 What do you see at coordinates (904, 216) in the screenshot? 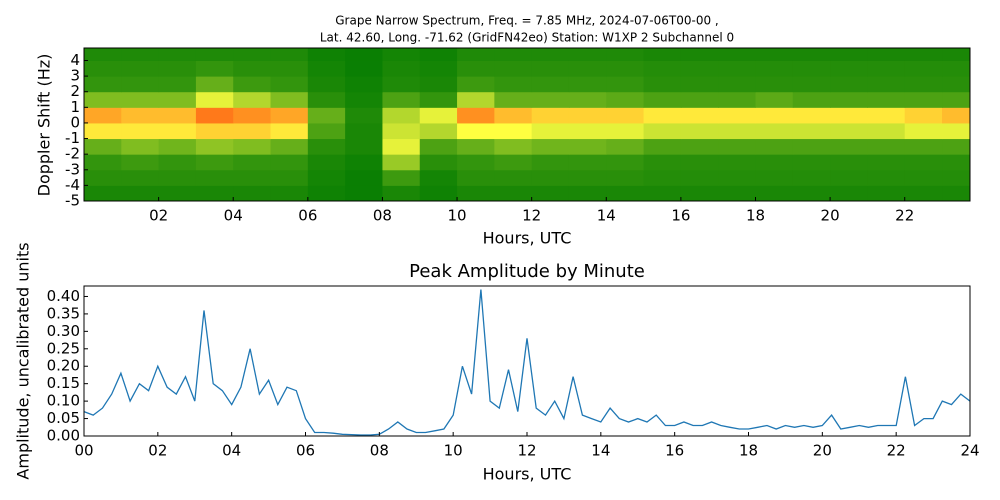
I see `x-tick-label: 22` at bounding box center [904, 216].